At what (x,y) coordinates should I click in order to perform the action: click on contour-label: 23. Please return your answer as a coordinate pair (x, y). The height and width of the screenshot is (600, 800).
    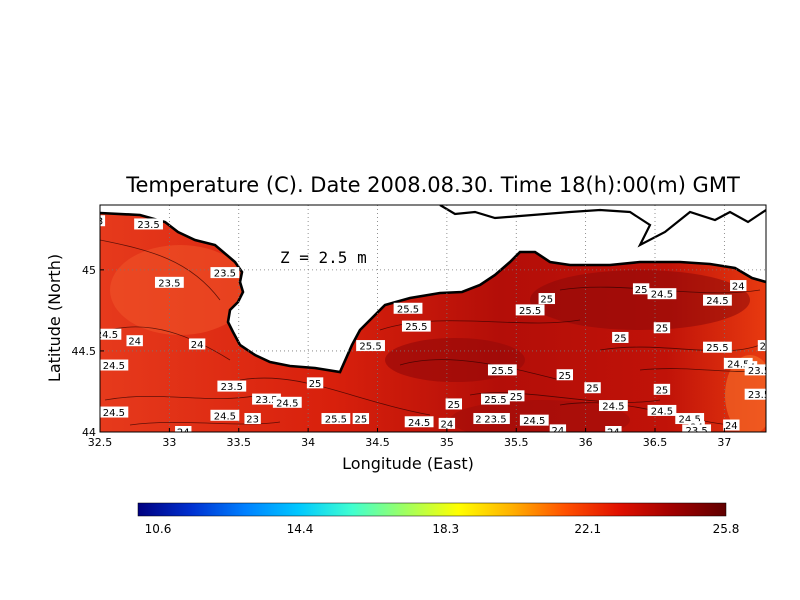
    Looking at the image, I should click on (252, 420).